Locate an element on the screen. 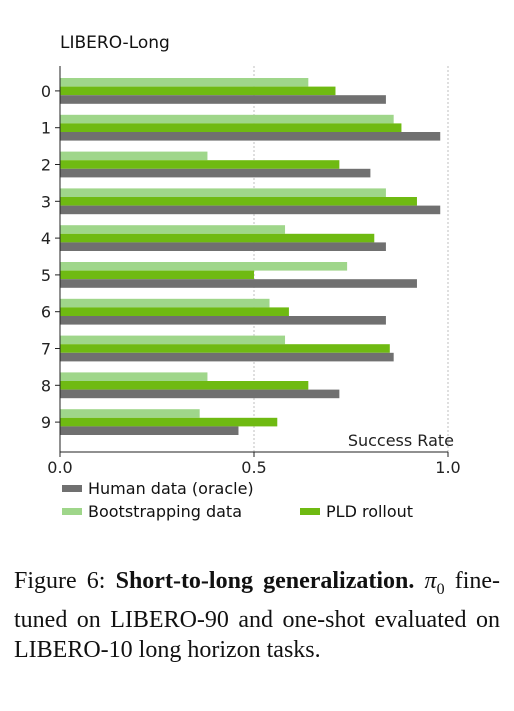  y-tick-label-5: 5 is located at coordinates (46, 275).